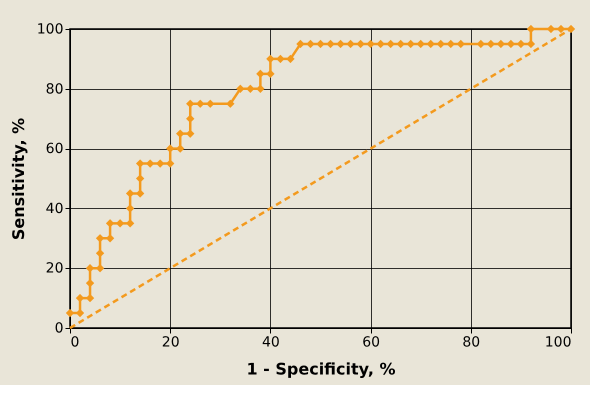  Describe the element at coordinates (55, 89) in the screenshot. I see `y-tick-label: 80` at that location.